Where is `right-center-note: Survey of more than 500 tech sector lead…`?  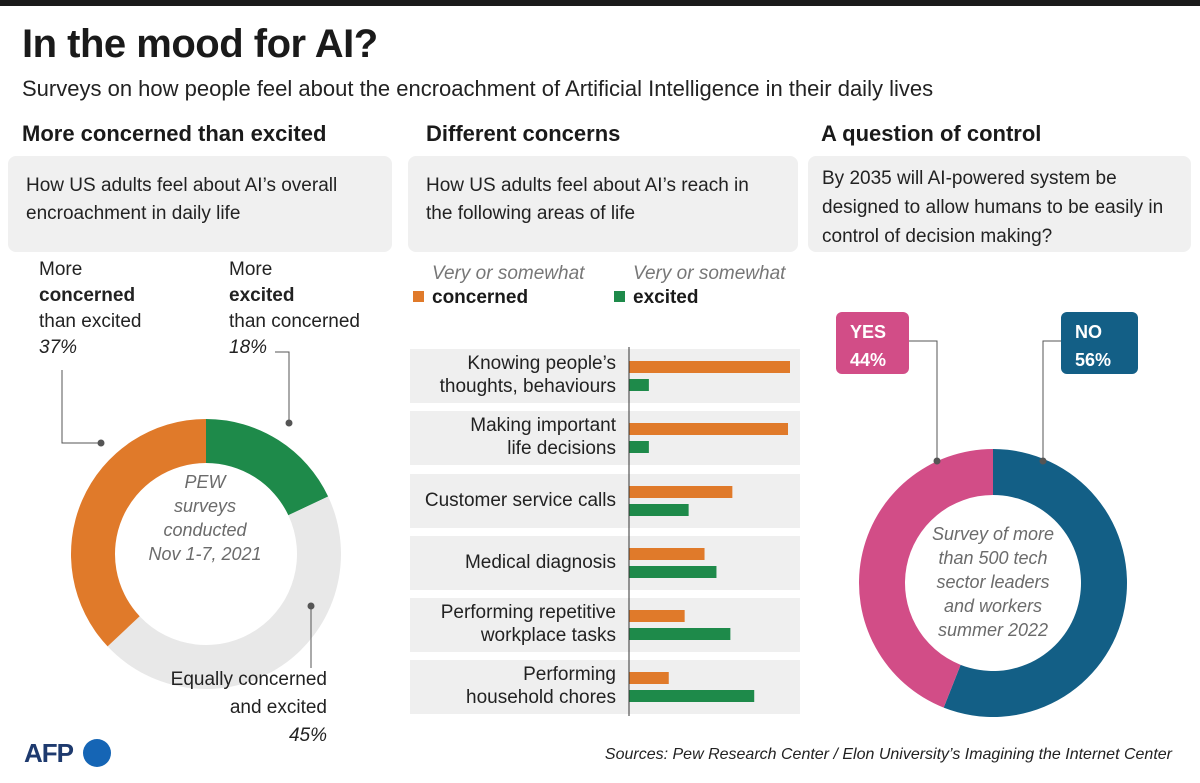 right-center-note: Survey of more than 500 tech sector lead… is located at coordinates (993, 582).